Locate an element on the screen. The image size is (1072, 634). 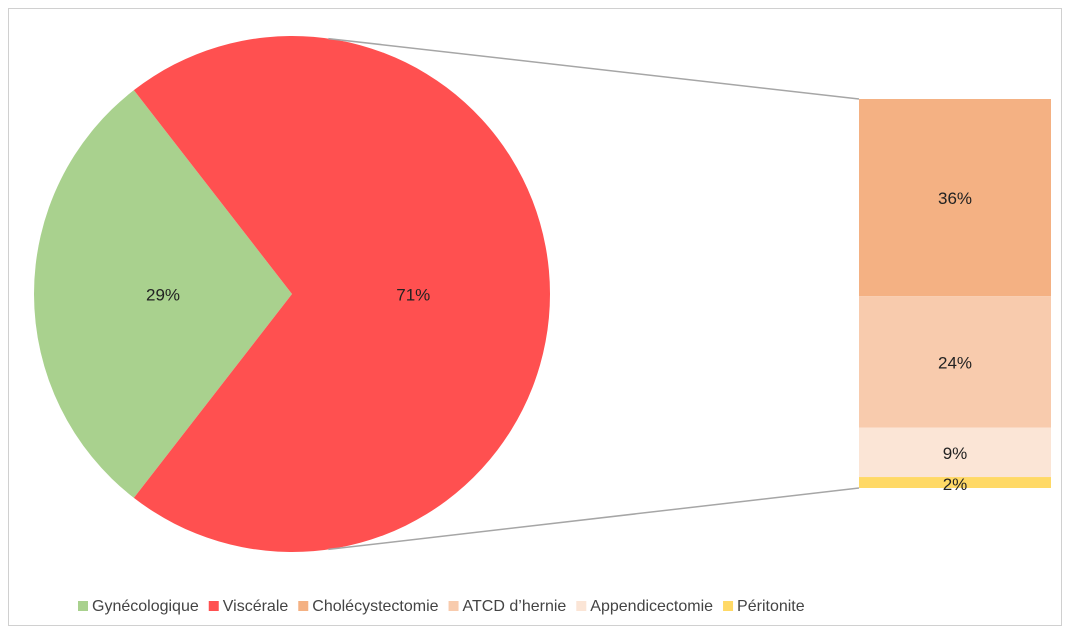
legend-label: Appendicectomie is located at coordinates (651, 606).